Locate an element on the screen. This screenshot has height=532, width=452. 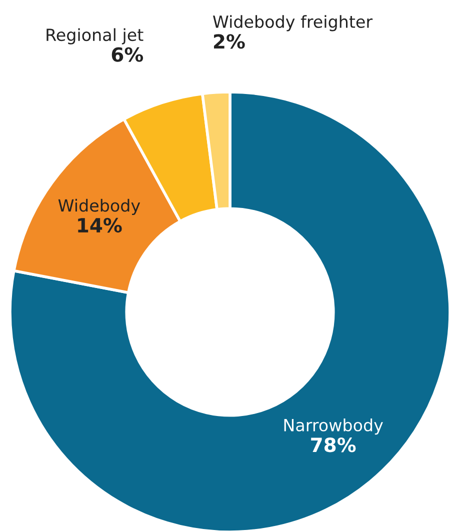
slice-label: Narrowbody is located at coordinates (333, 426).